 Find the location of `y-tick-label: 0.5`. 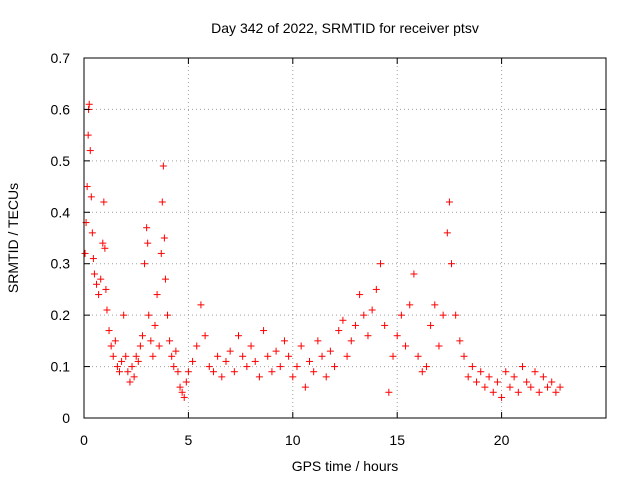

y-tick-label: 0.5 is located at coordinates (61, 161).